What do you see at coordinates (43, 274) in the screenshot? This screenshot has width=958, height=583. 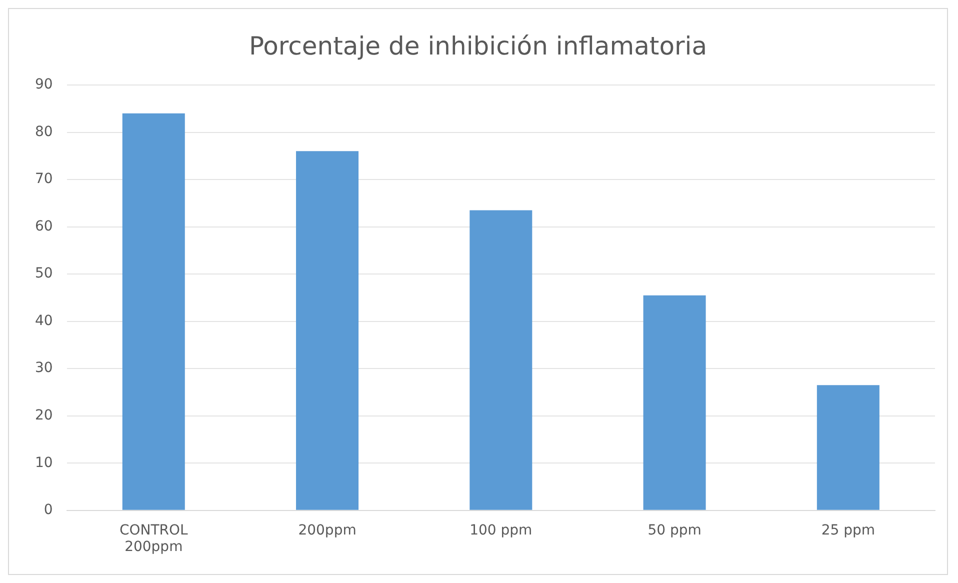 I see `y-tick-label: 50` at bounding box center [43, 274].